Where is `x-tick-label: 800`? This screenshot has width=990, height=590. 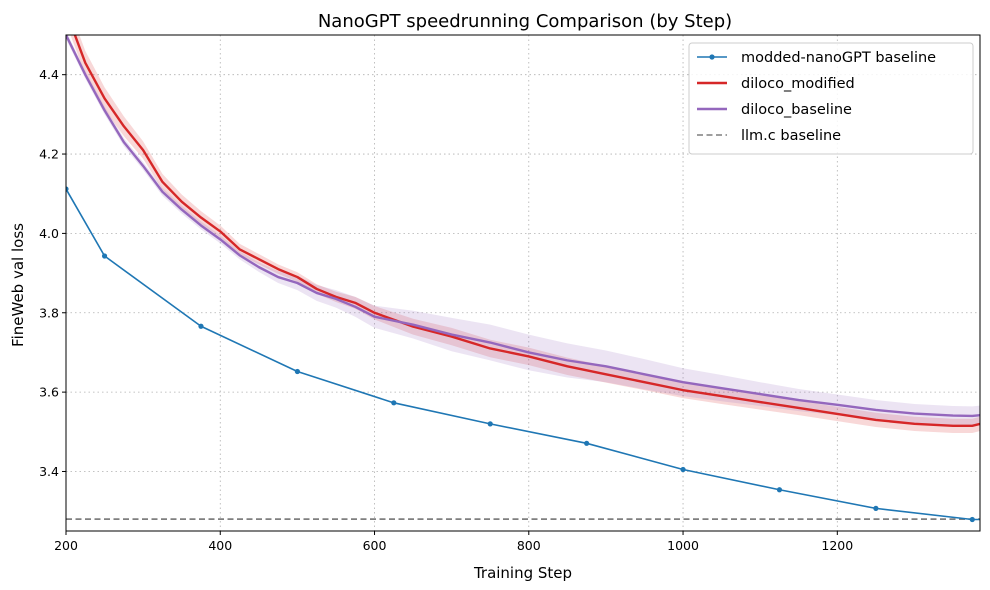
x-tick-label: 800 is located at coordinates (529, 545).